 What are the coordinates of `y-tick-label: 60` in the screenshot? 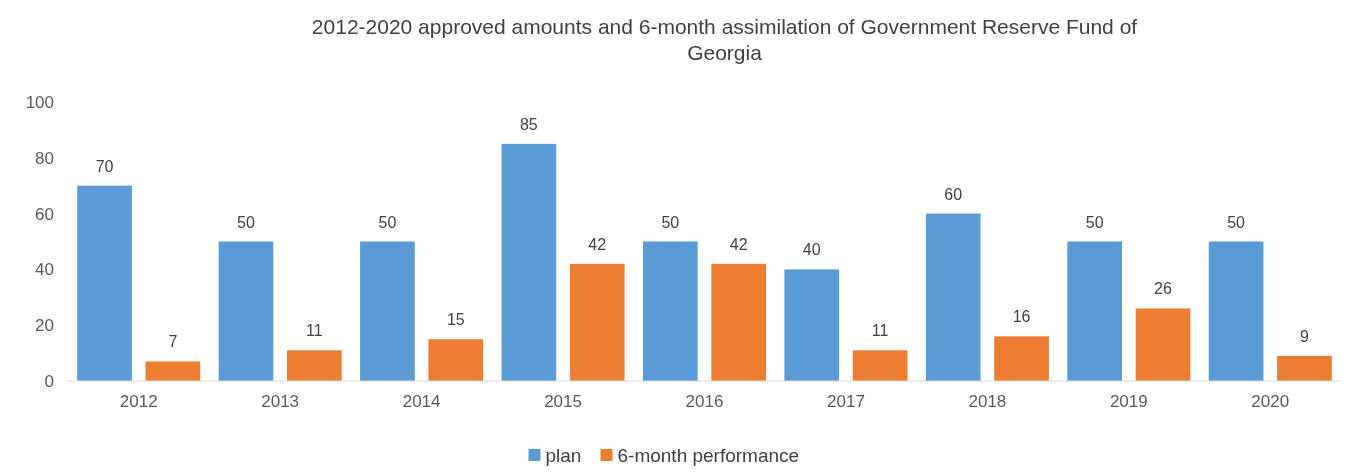 It's located at (44, 214).